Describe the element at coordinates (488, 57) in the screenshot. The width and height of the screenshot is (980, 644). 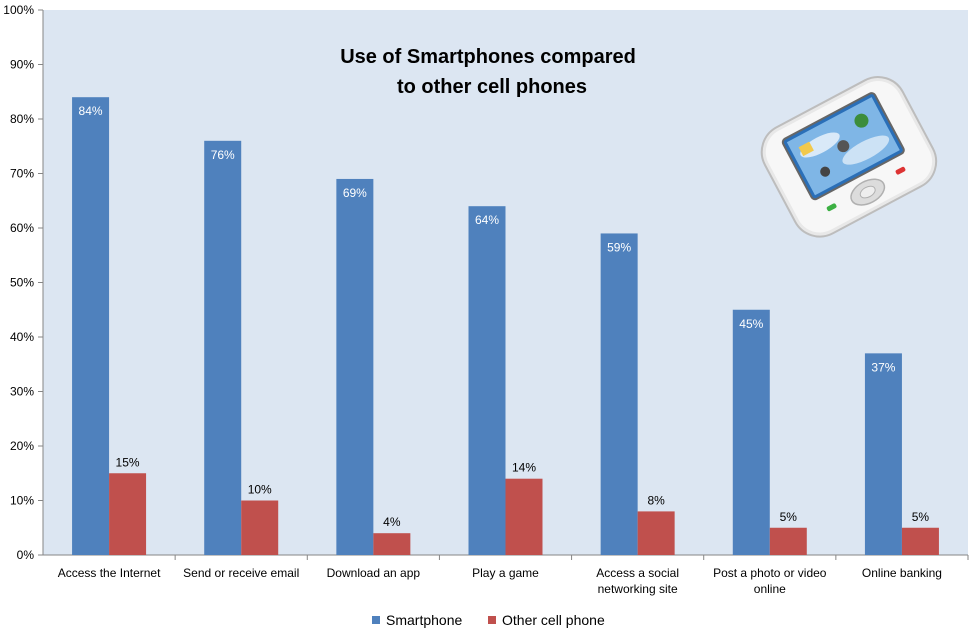
I see `chart-title-line-1: Use of Smartphones compared` at that location.